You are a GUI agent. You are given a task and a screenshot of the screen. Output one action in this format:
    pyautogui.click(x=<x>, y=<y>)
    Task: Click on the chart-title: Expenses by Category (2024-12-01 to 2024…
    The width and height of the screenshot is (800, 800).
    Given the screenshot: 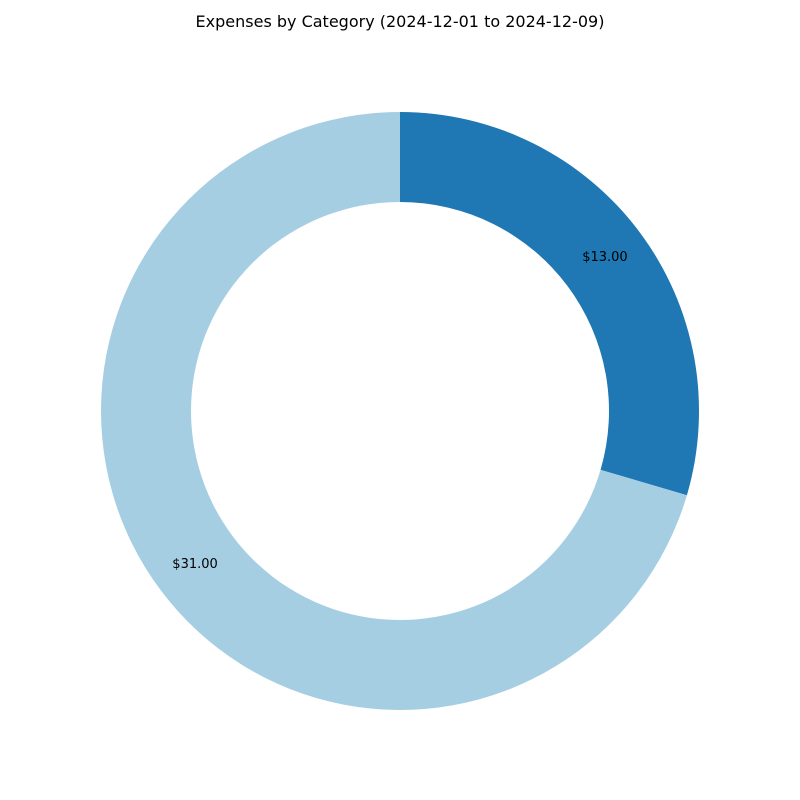 What is the action you would take?
    pyautogui.click(x=400, y=21)
    